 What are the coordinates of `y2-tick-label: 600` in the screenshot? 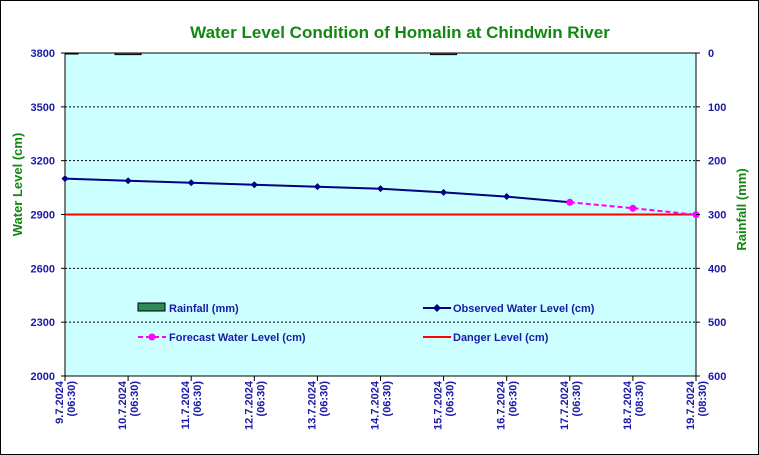 It's located at (717, 377).